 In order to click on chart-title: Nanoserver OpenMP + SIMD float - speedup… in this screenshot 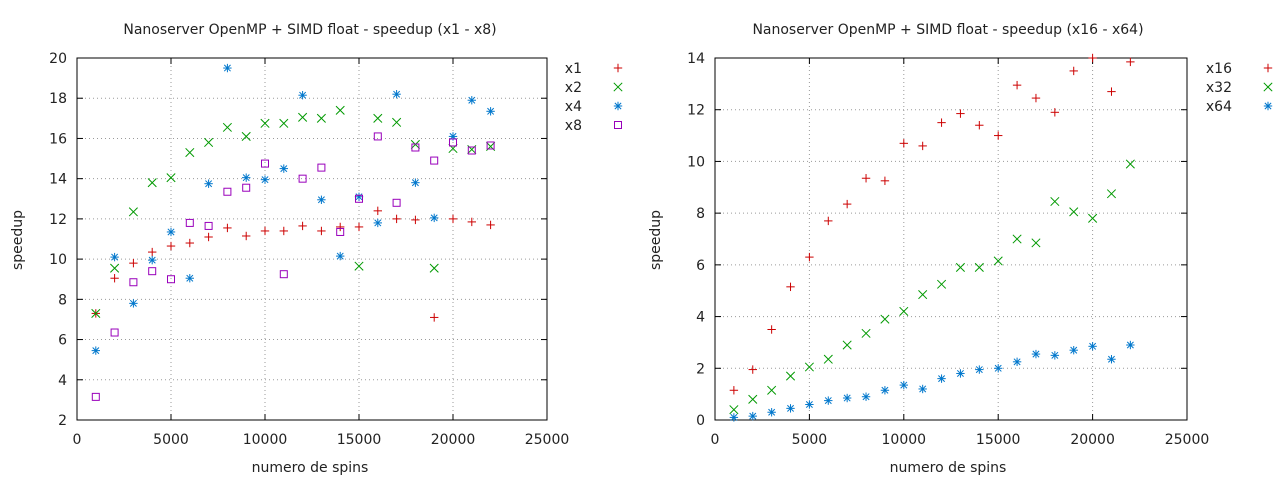, I will do `click(947, 30)`.